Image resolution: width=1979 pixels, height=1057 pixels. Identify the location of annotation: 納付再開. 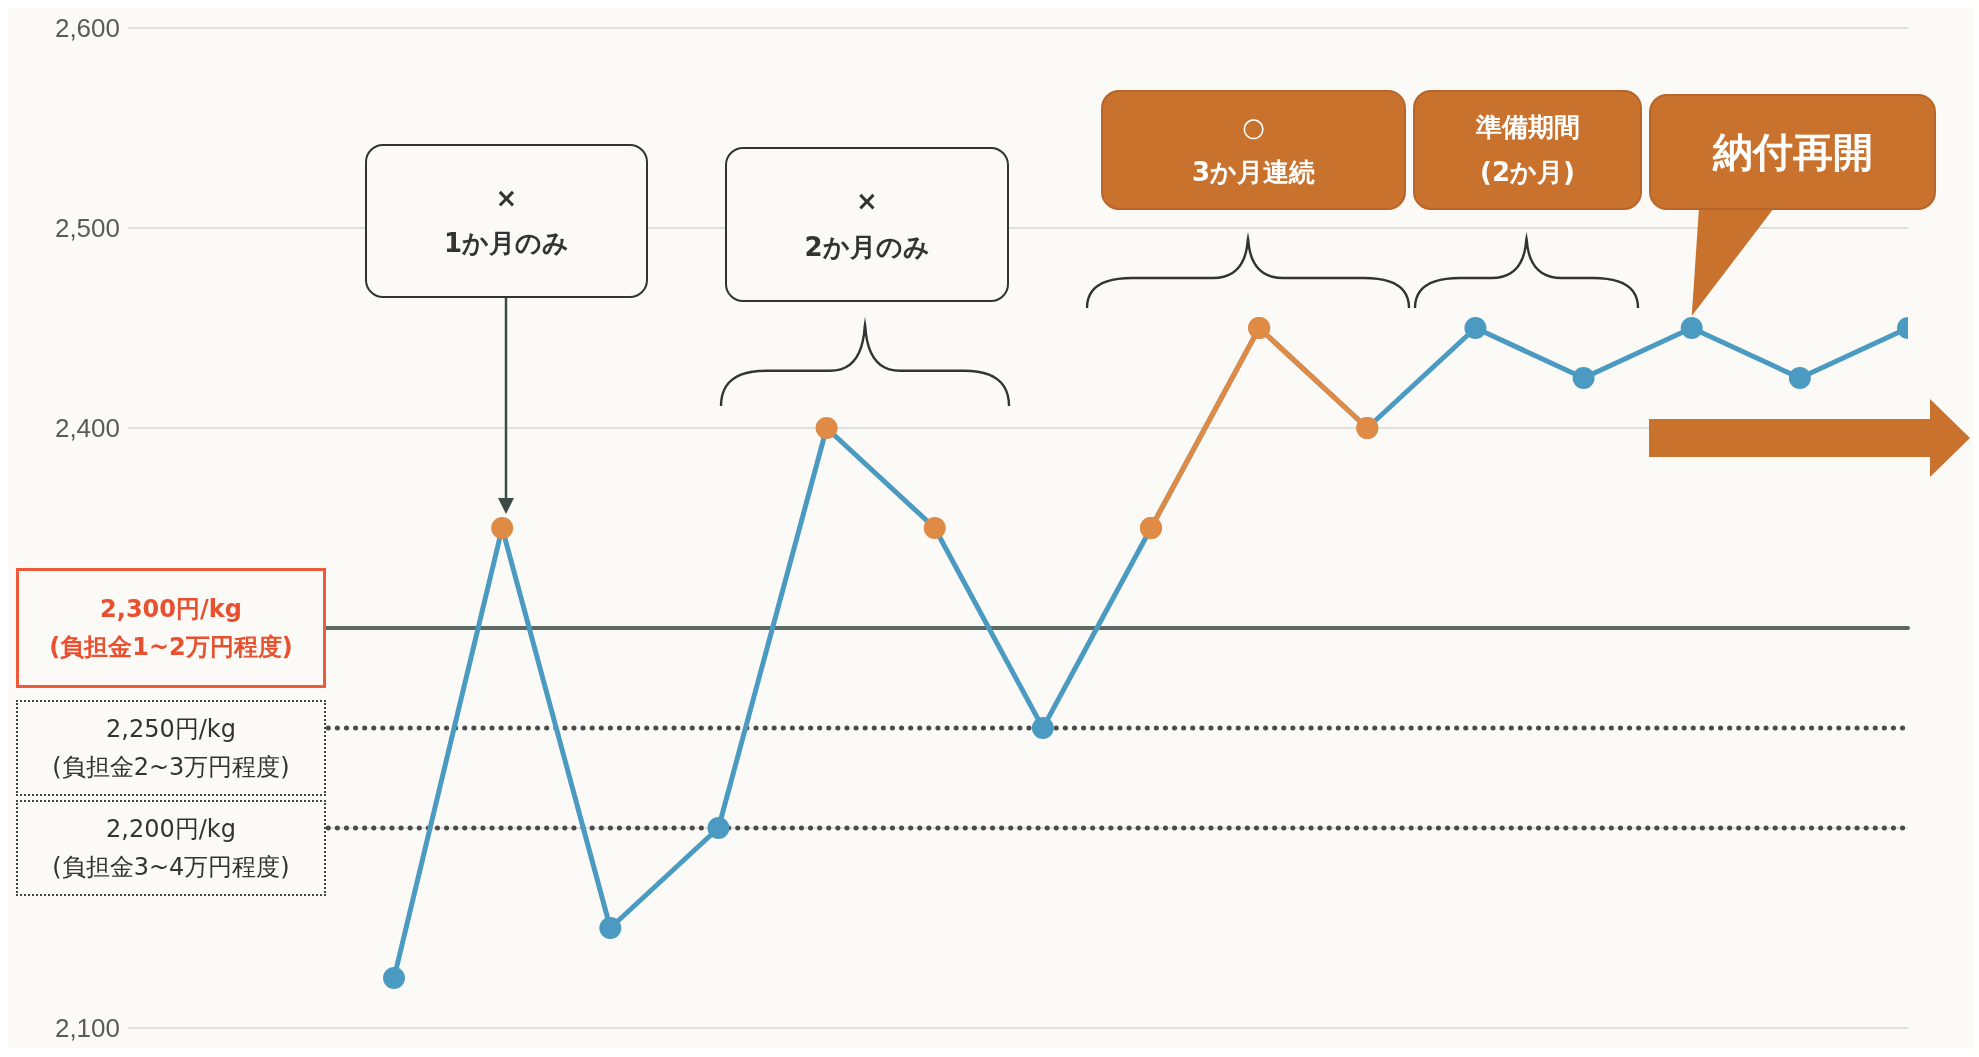
(1792, 152).